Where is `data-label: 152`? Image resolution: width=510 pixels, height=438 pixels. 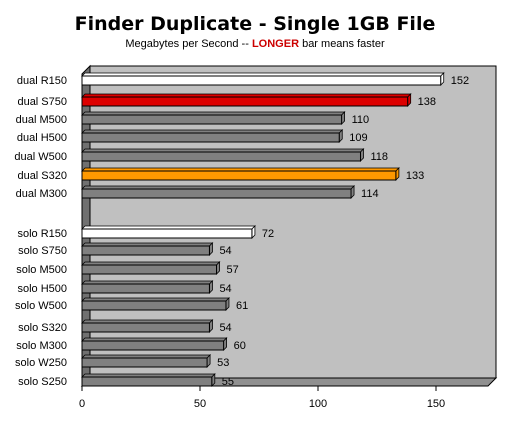
data-label: 152 is located at coordinates (460, 81).